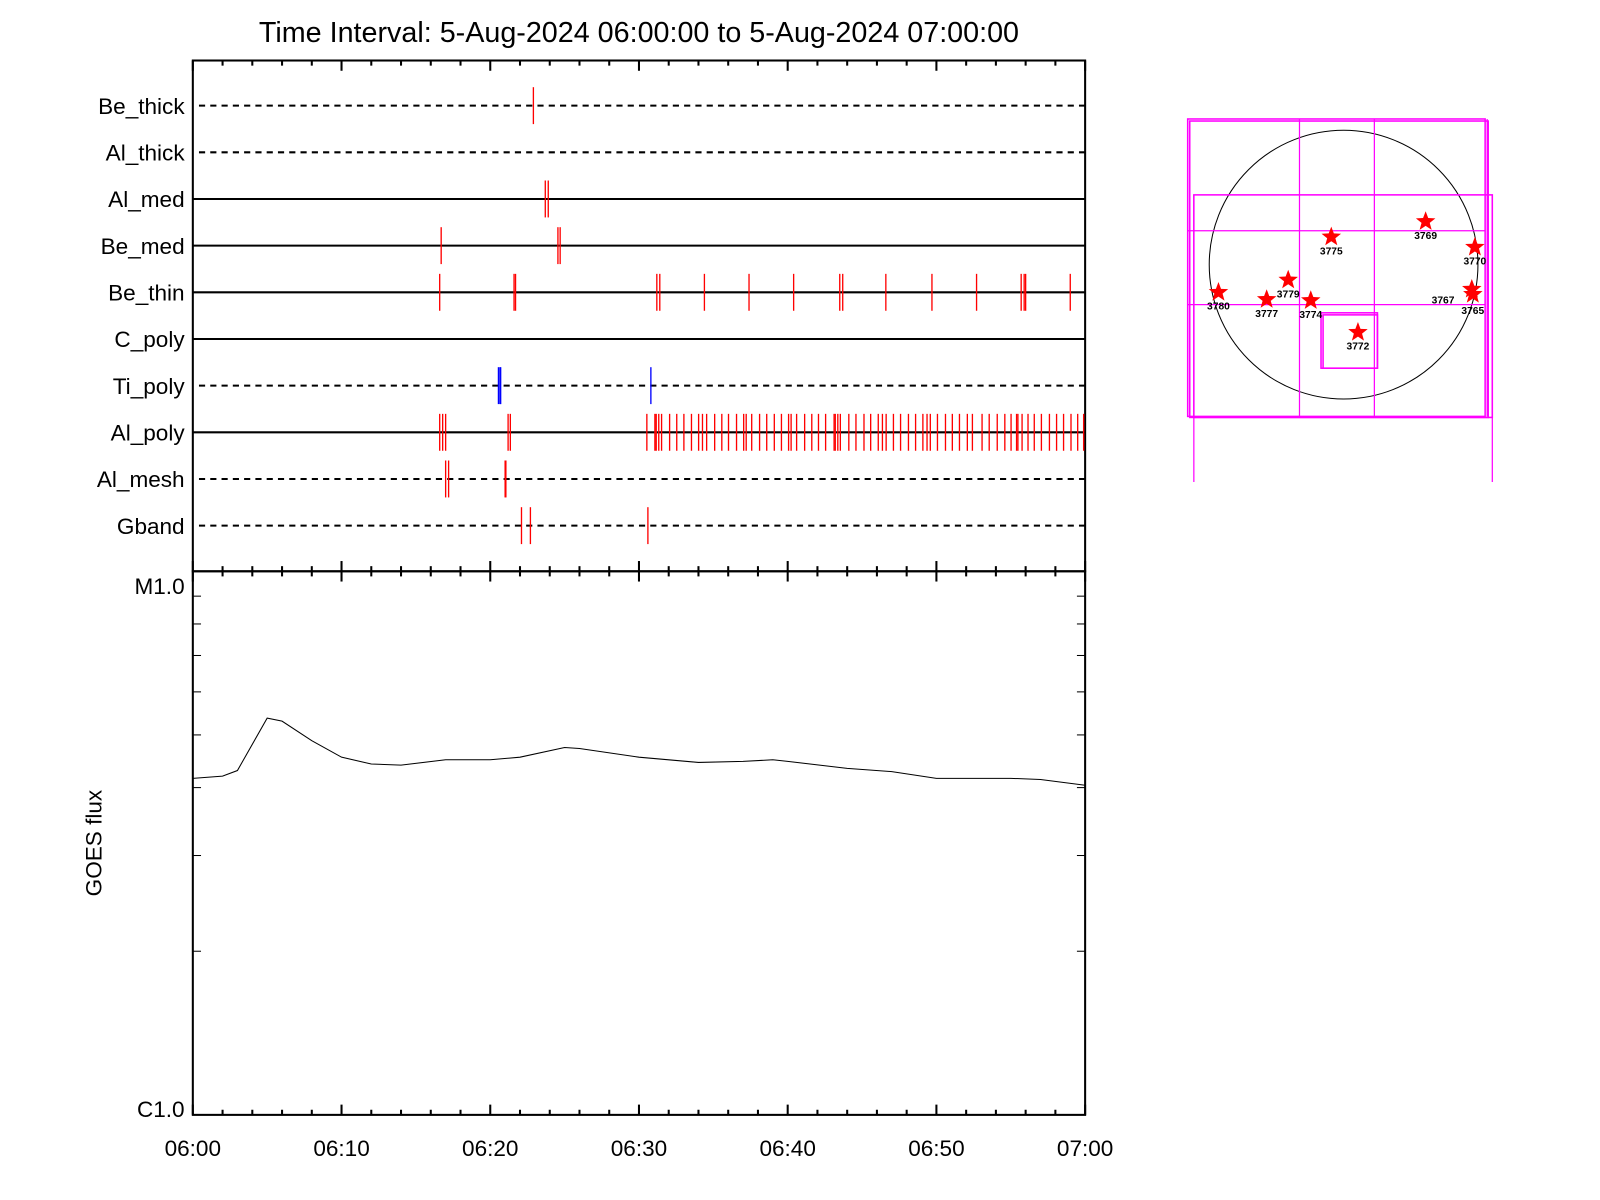  Describe the element at coordinates (141, 479) in the screenshot. I see `channel-label: Al_mesh` at that location.